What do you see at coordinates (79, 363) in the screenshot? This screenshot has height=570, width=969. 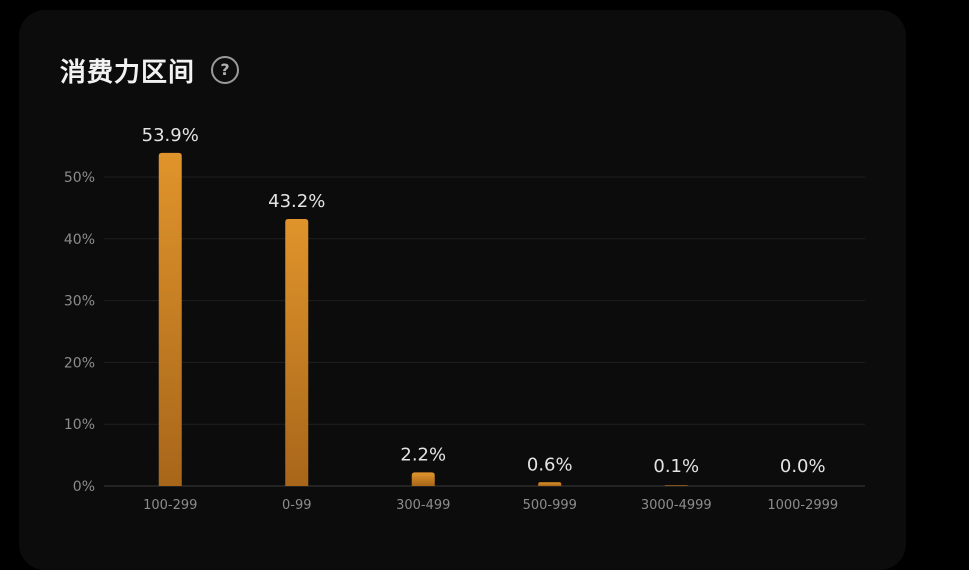 I see `y-tick-label: 20%` at bounding box center [79, 363].